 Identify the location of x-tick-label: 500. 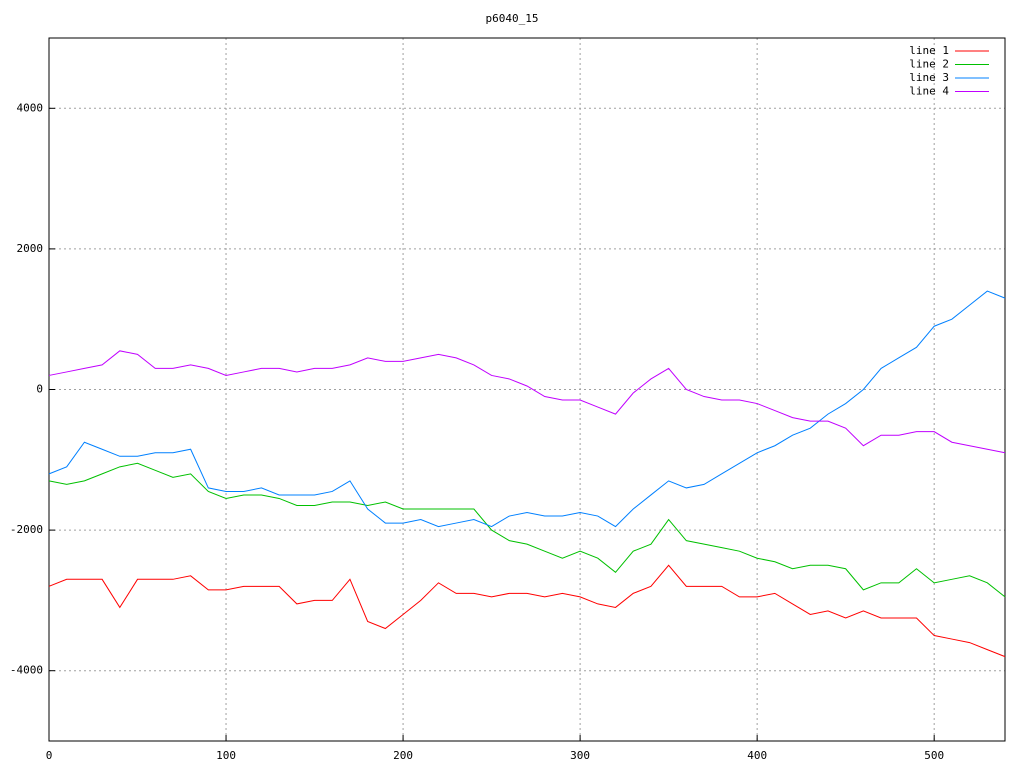
(934, 755).